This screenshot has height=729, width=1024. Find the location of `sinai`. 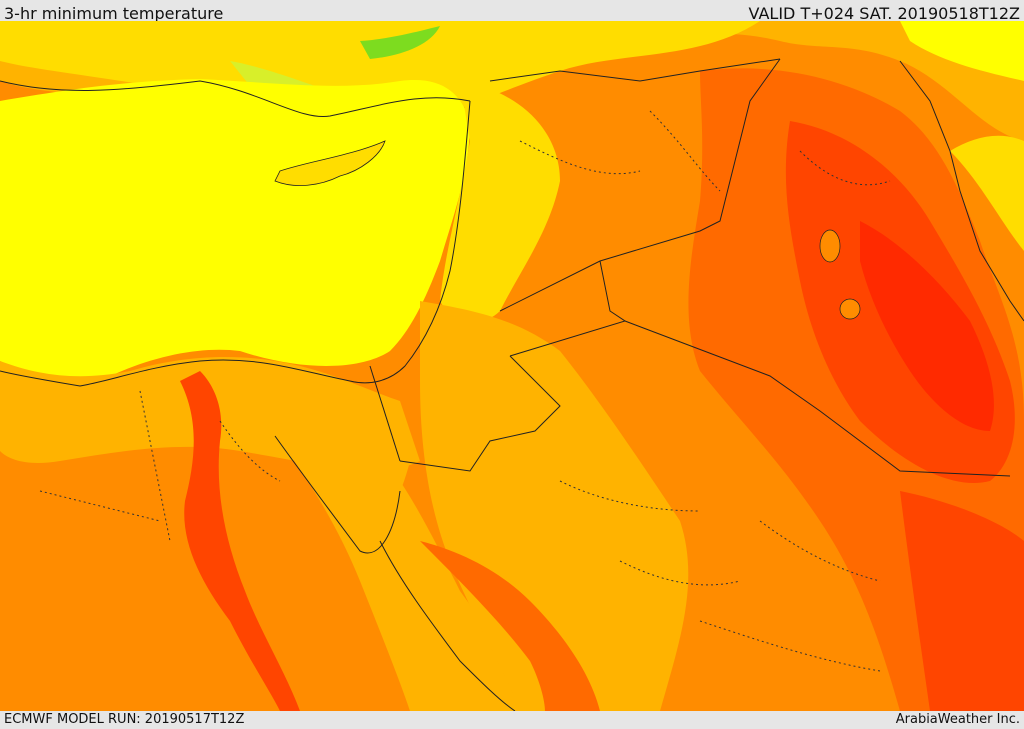

sinai is located at coordinates (350, 466).